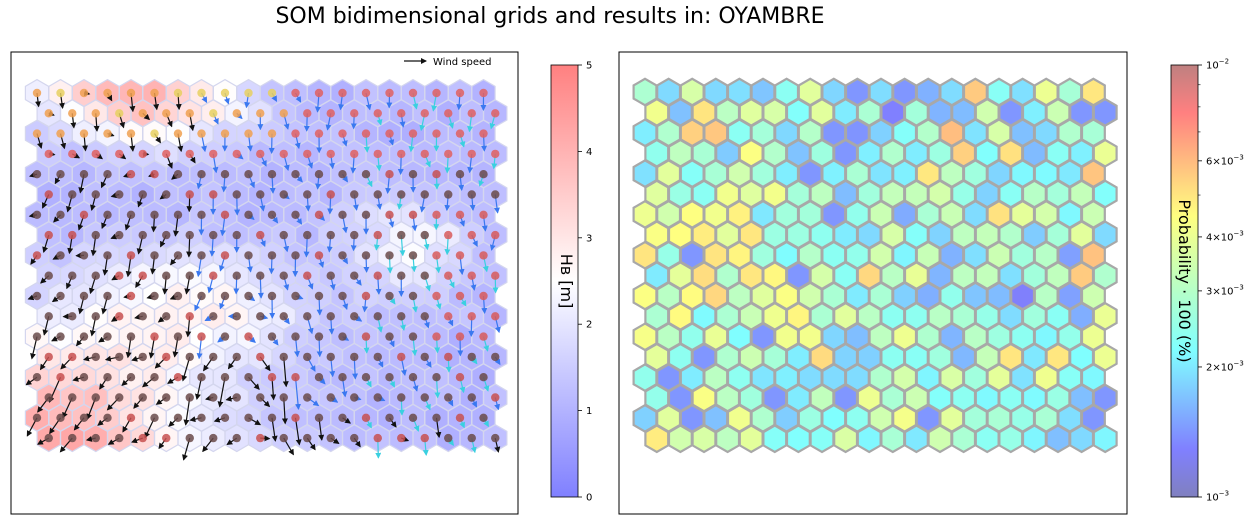  Describe the element at coordinates (589, 325) in the screenshot. I see `left-colorbar-tick-label: 2` at that location.